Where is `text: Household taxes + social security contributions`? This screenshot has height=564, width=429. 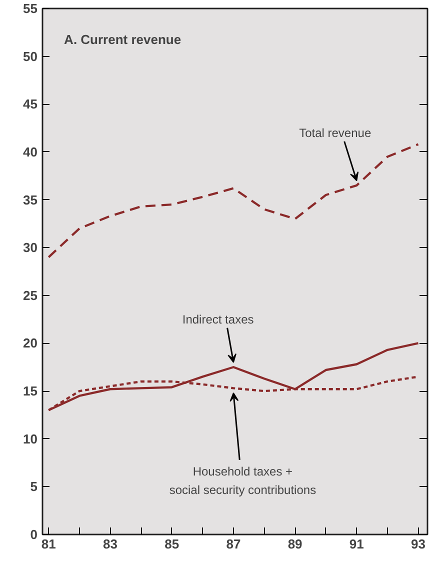 text: Household taxes + social security contributions is located at coordinates (242, 480).